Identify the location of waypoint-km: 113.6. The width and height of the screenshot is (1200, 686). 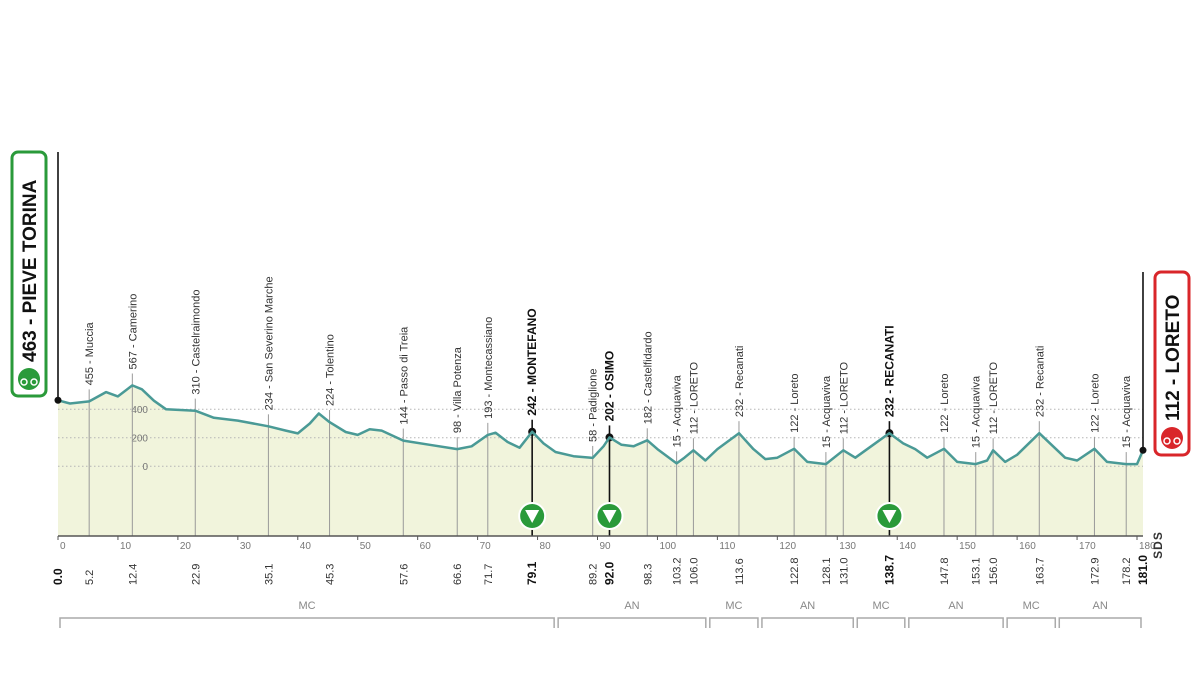
(740, 571).